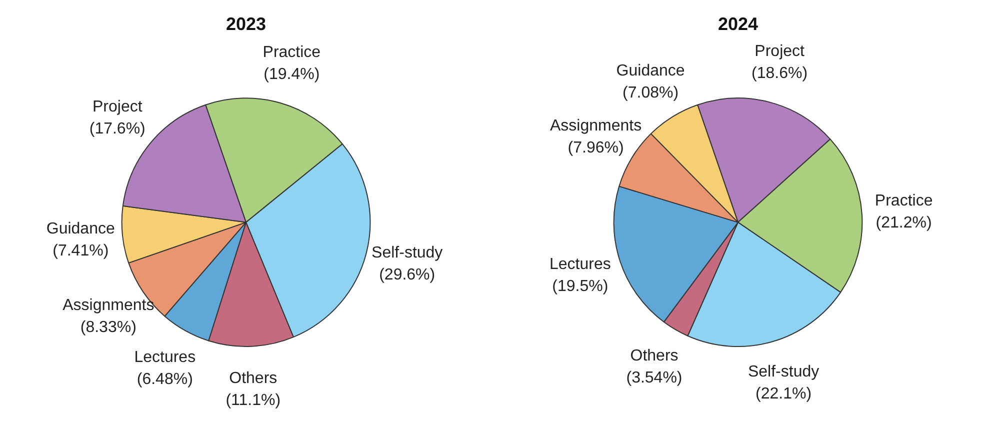 This screenshot has width=984, height=427. I want to click on data-label: (6.48%), so click(164, 379).